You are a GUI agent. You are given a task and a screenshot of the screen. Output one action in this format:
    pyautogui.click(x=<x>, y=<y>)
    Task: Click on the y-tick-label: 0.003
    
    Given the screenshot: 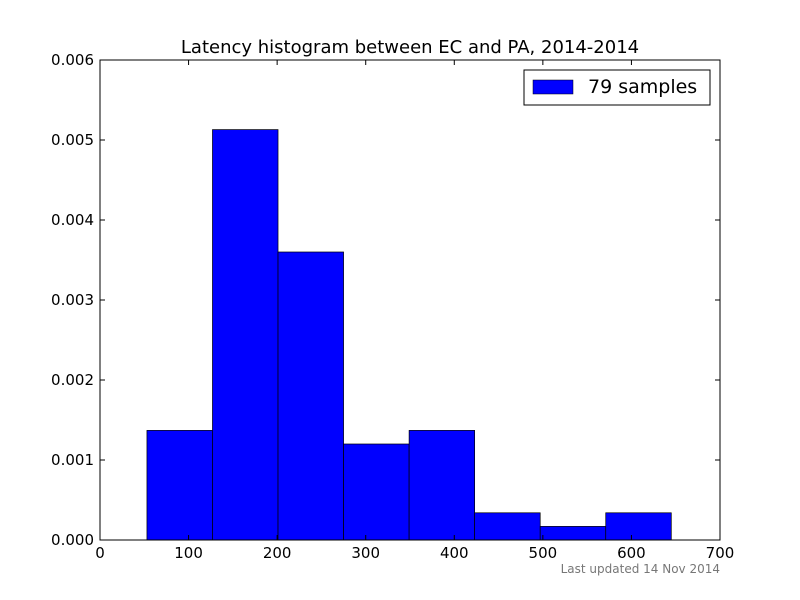 What is the action you would take?
    pyautogui.click(x=72, y=300)
    